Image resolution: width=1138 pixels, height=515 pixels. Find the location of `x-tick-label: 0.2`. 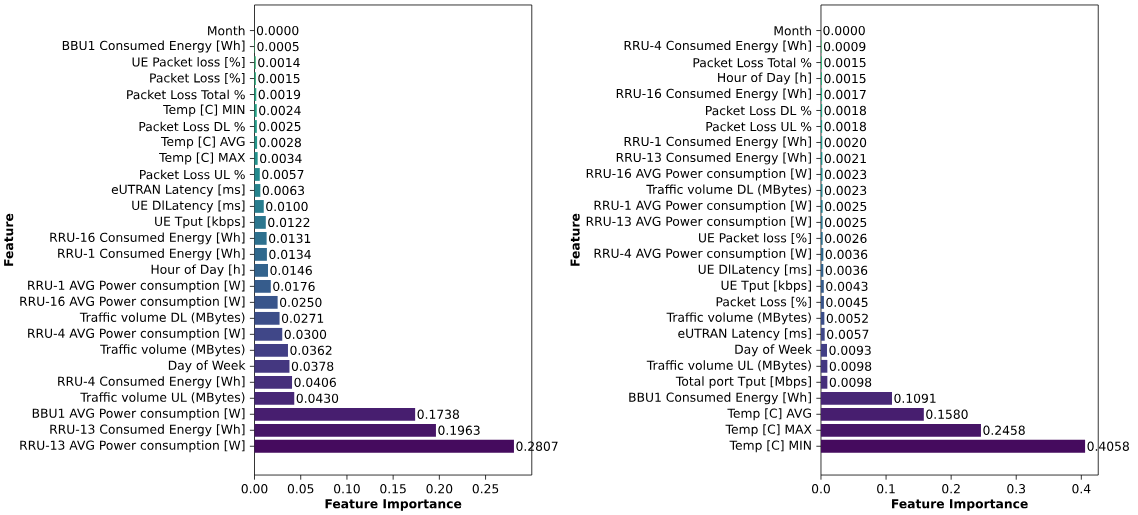

x-tick-label: 0.2 is located at coordinates (951, 489).